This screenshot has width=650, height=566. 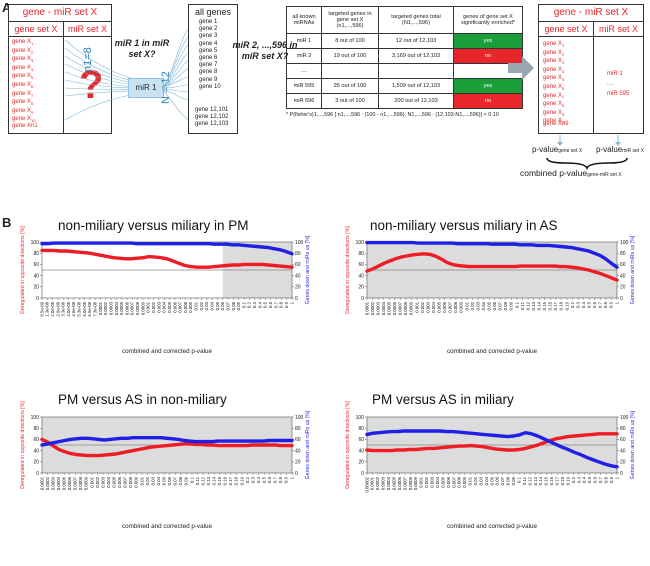 I want to click on x-tick-label: 0.7, so click(x=600, y=479).